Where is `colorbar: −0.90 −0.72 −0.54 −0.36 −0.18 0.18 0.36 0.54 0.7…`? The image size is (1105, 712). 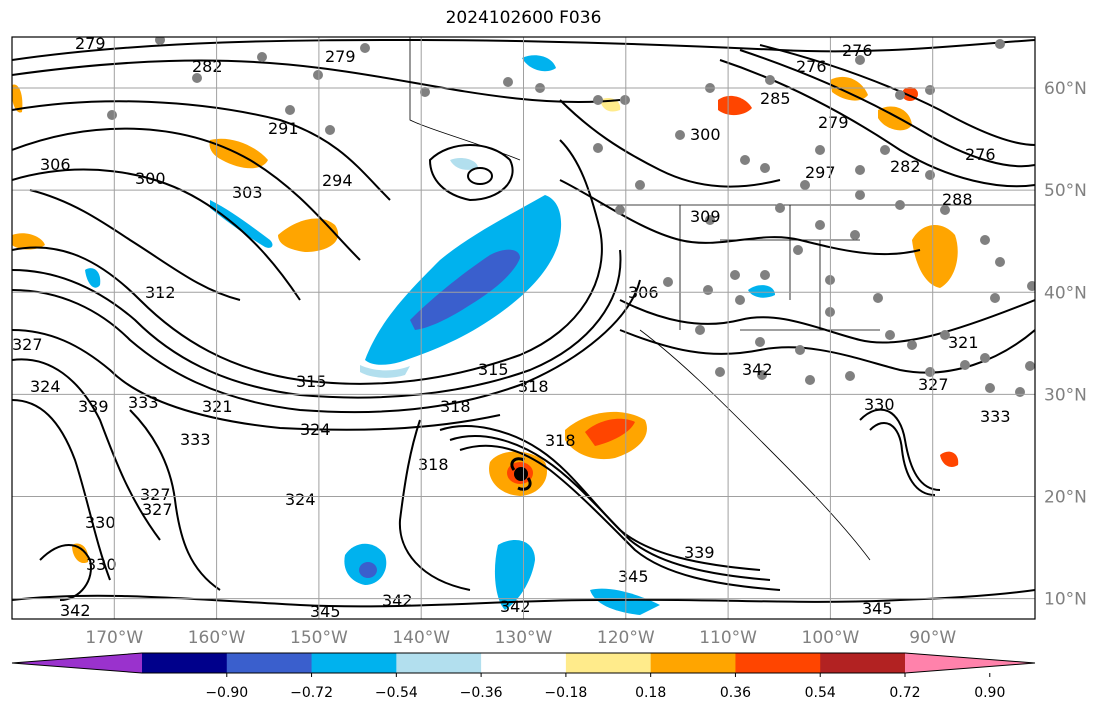 colorbar: −0.90 −0.72 −0.54 −0.36 −0.18 0.18 0.36 0.54 0.7… is located at coordinates (523, 676).